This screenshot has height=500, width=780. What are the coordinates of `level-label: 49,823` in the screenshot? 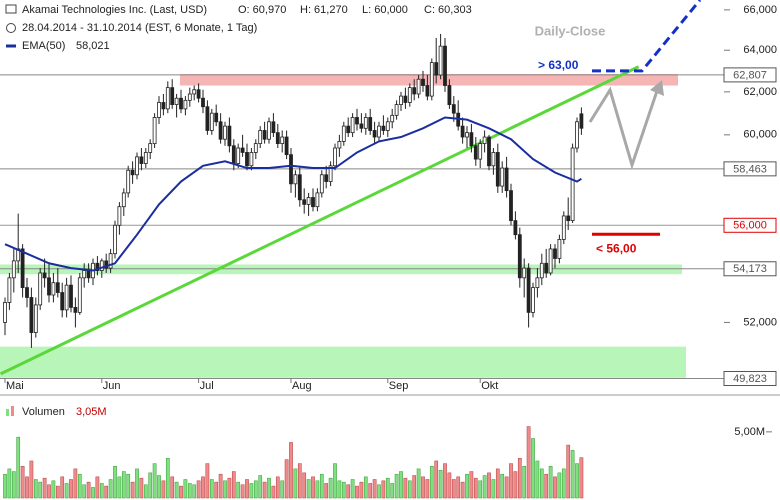 It's located at (750, 379).